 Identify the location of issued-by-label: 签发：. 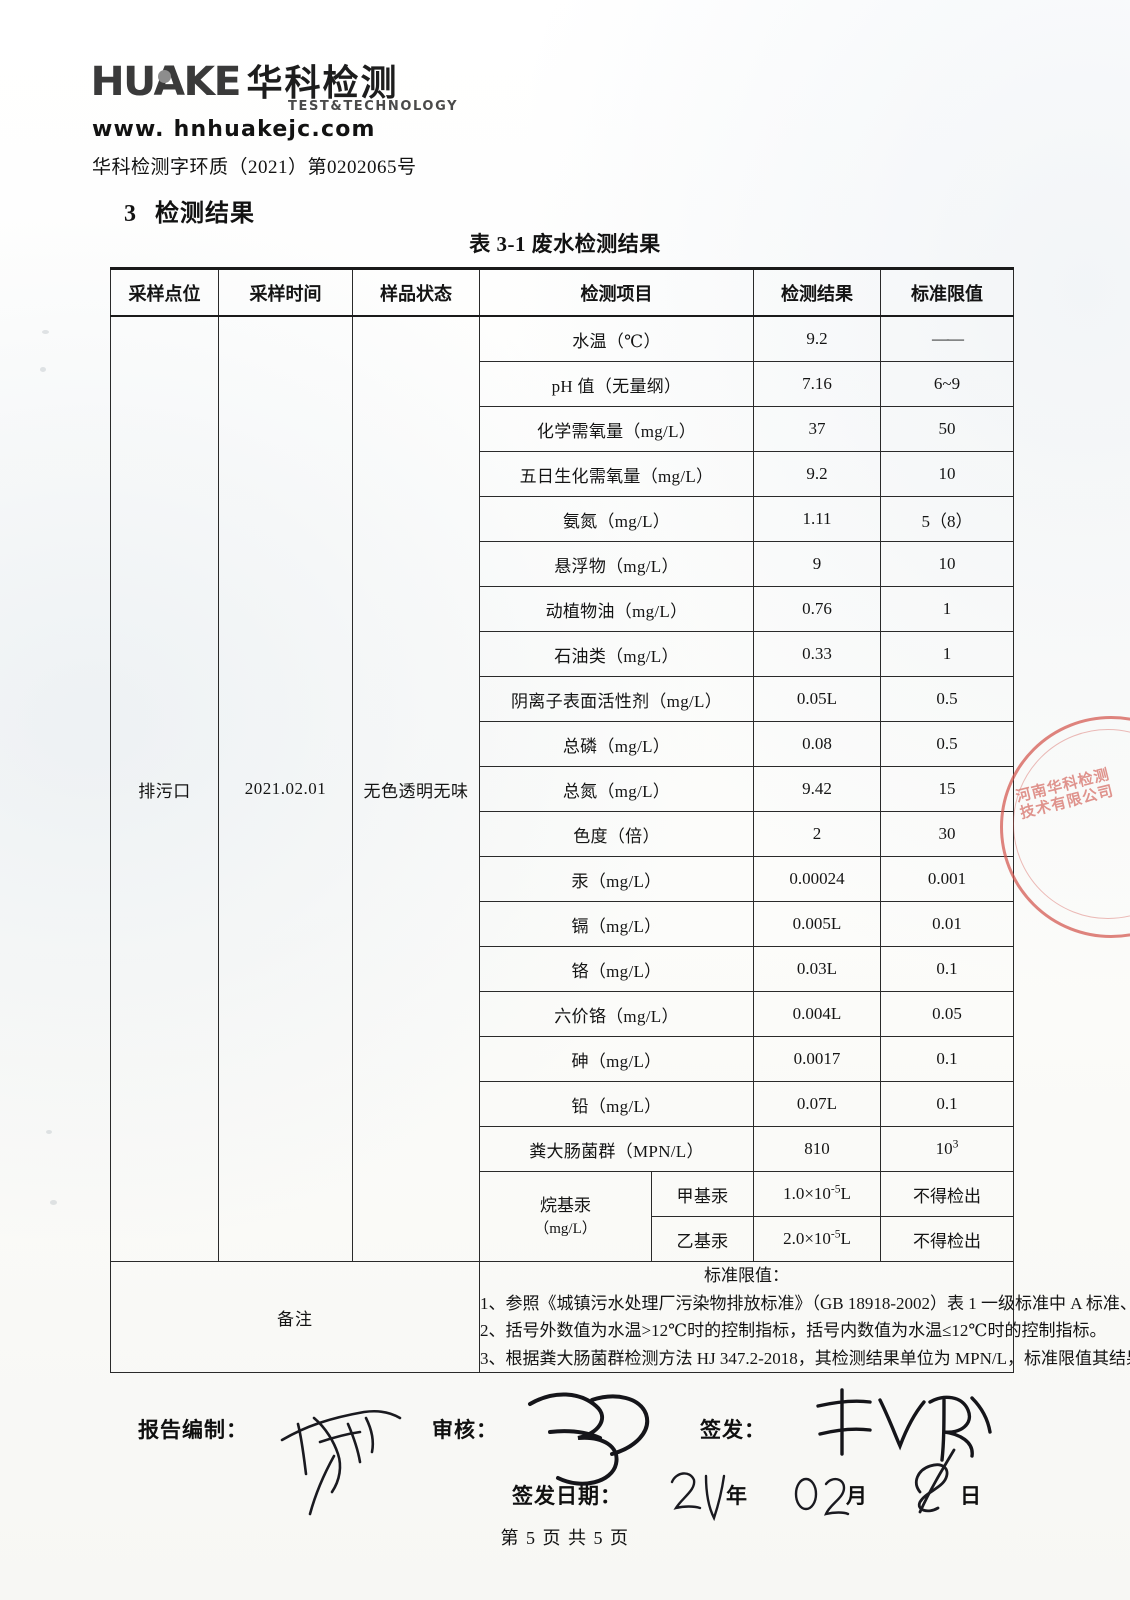
(733, 1430).